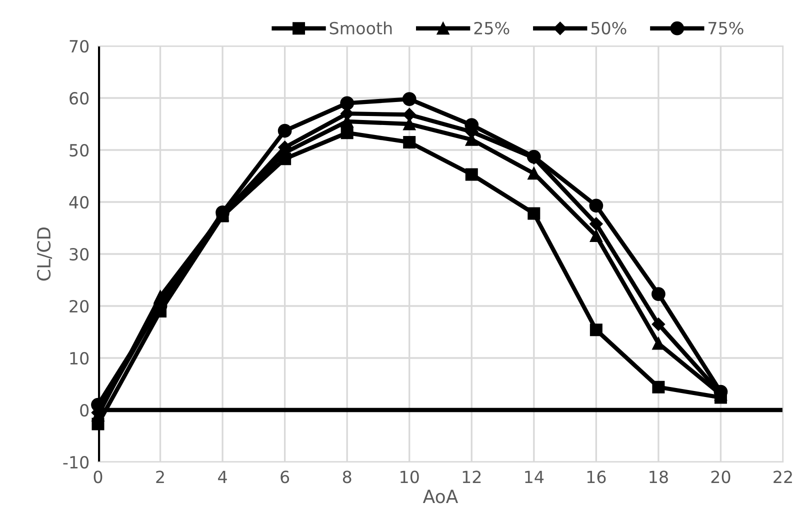  Describe the element at coordinates (285, 477) in the screenshot. I see `x-tick-label: 6` at that location.